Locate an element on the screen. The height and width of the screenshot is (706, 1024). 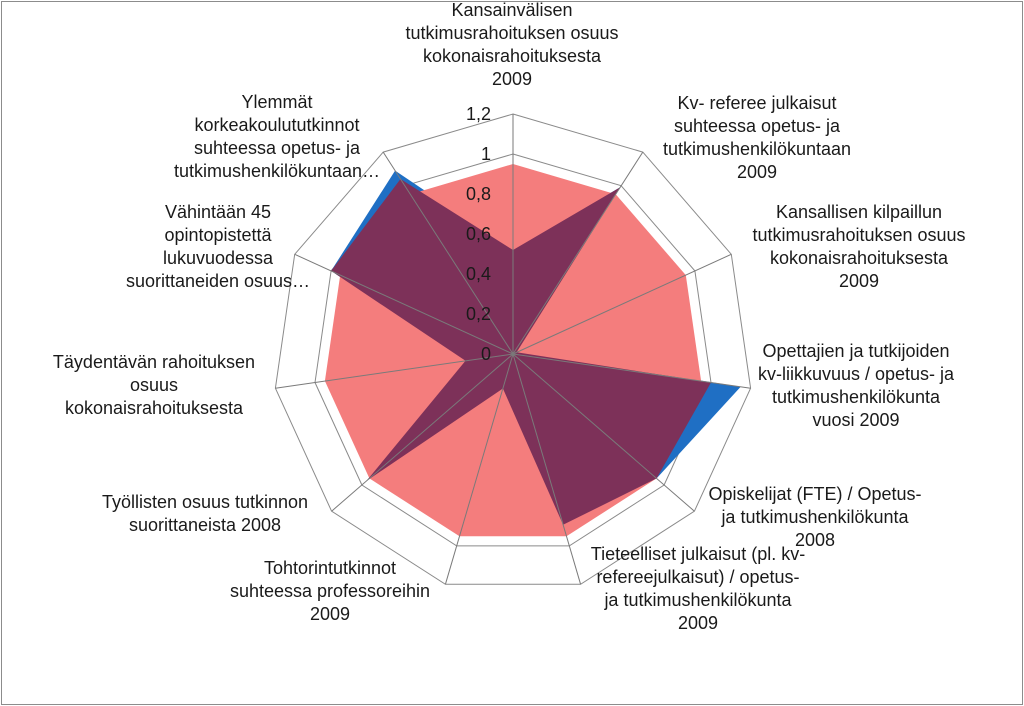
category-label-line: Kansallisen kilpaillun is located at coordinates (859, 212).